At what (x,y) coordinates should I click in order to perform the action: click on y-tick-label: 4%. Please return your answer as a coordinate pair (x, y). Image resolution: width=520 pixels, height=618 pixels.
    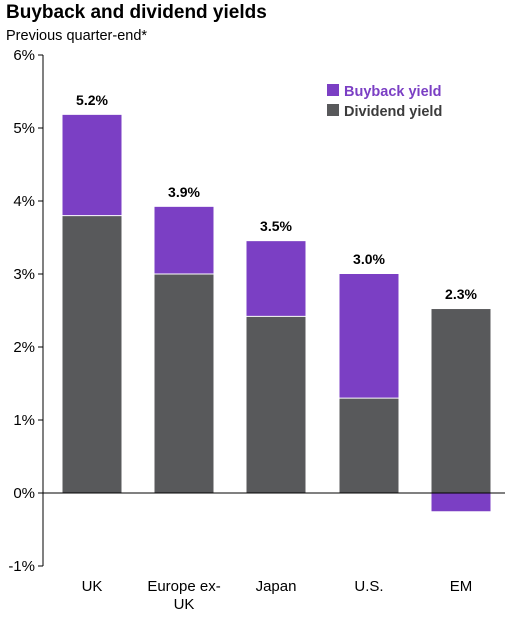
    Looking at the image, I should click on (24, 201).